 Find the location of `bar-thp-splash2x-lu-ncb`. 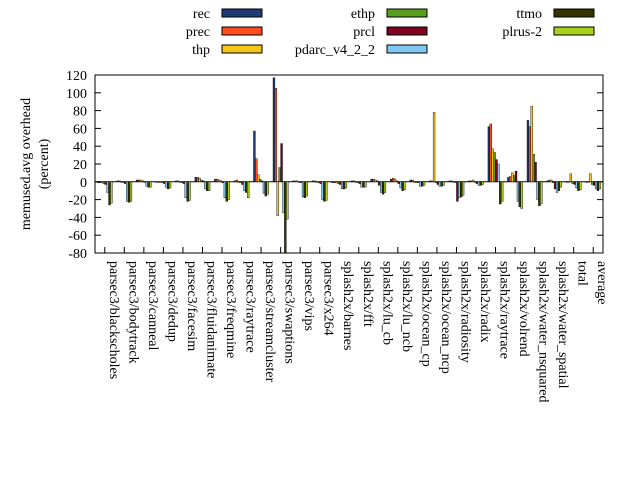

bar-thp-splash2x-lu-ncb is located at coordinates (395, 180).